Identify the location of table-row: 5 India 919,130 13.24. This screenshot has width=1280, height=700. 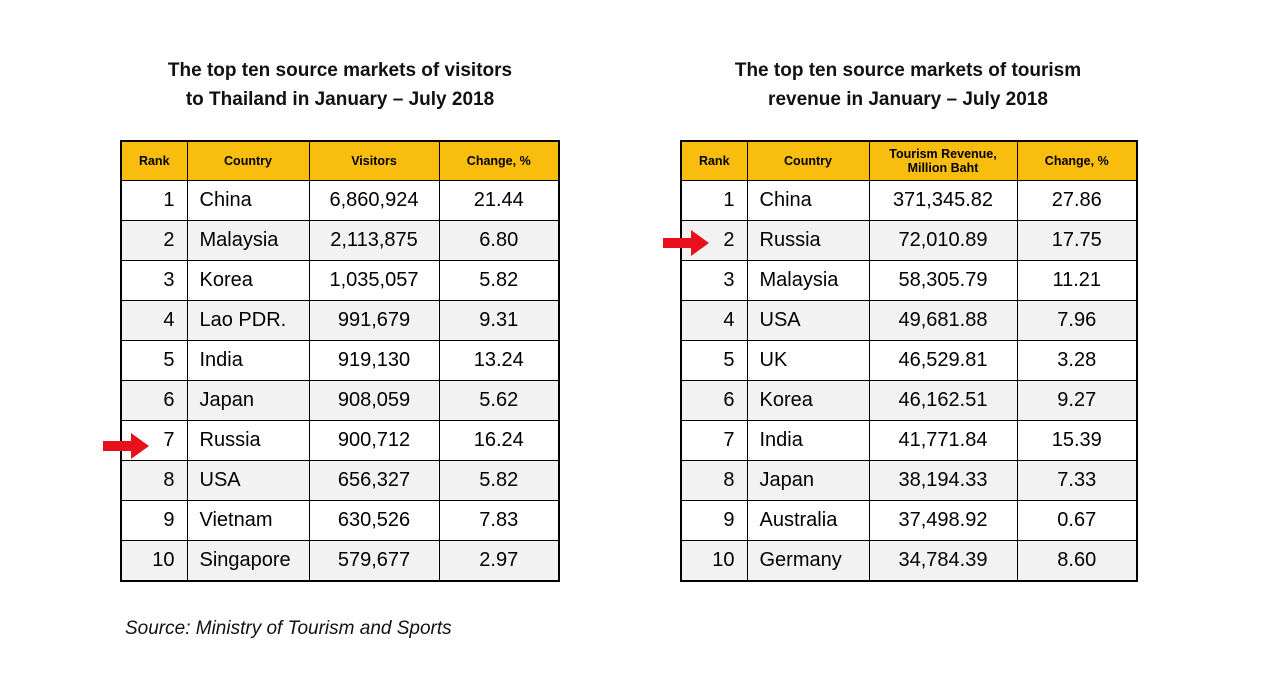
(340, 360).